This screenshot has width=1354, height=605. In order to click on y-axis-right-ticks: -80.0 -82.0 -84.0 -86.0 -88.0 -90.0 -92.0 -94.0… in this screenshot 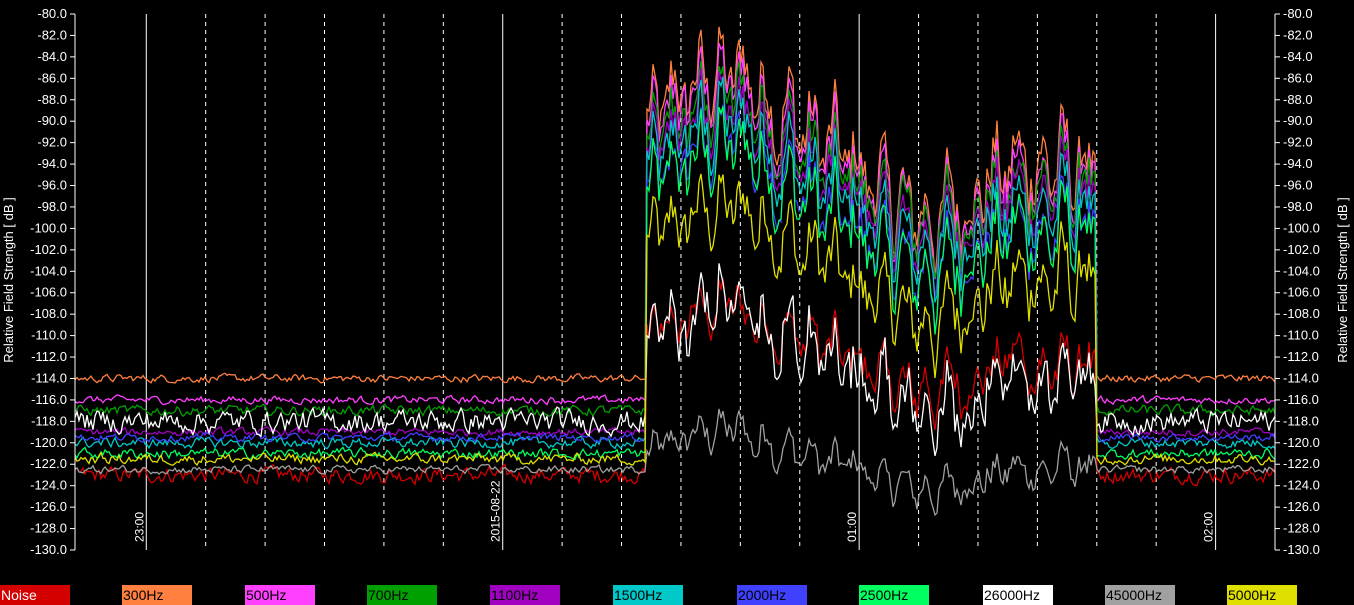, I will do `click(1297, 281)`.